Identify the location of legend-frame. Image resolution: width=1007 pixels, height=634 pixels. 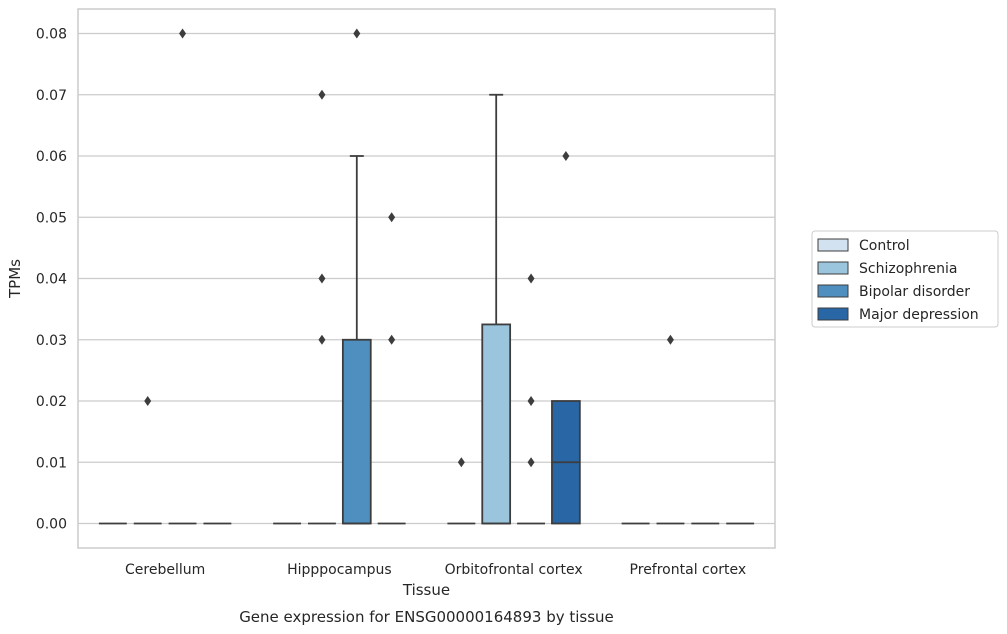
(905, 279).